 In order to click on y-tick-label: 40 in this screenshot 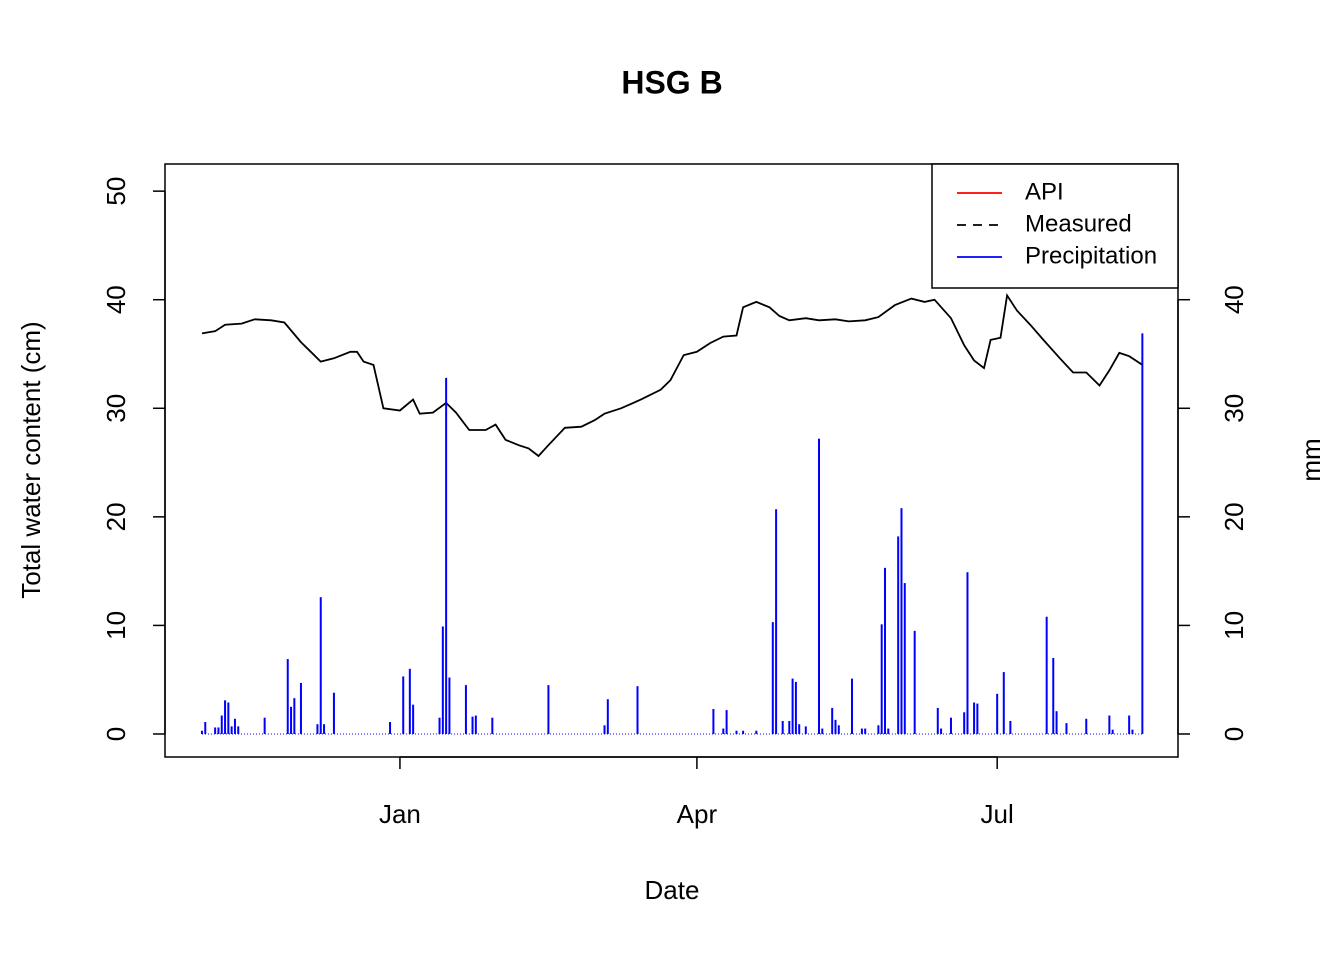, I will do `click(116, 299)`.